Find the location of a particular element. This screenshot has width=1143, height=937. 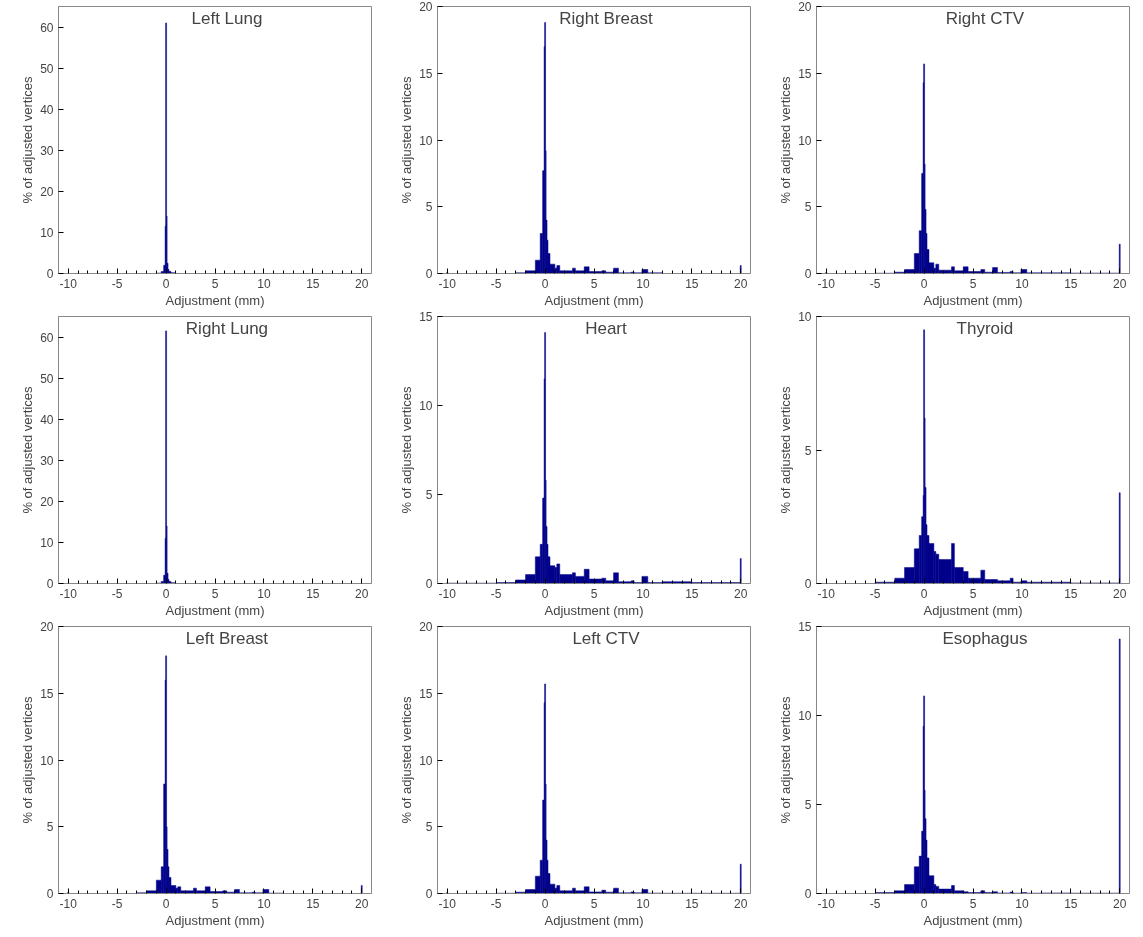

chart-title: Right CTV is located at coordinates (985, 18).